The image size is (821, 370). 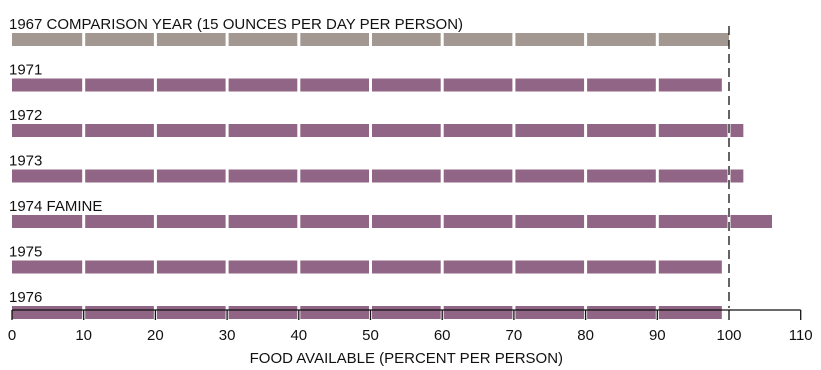 I want to click on x-tick-label: 10, so click(x=83, y=335).